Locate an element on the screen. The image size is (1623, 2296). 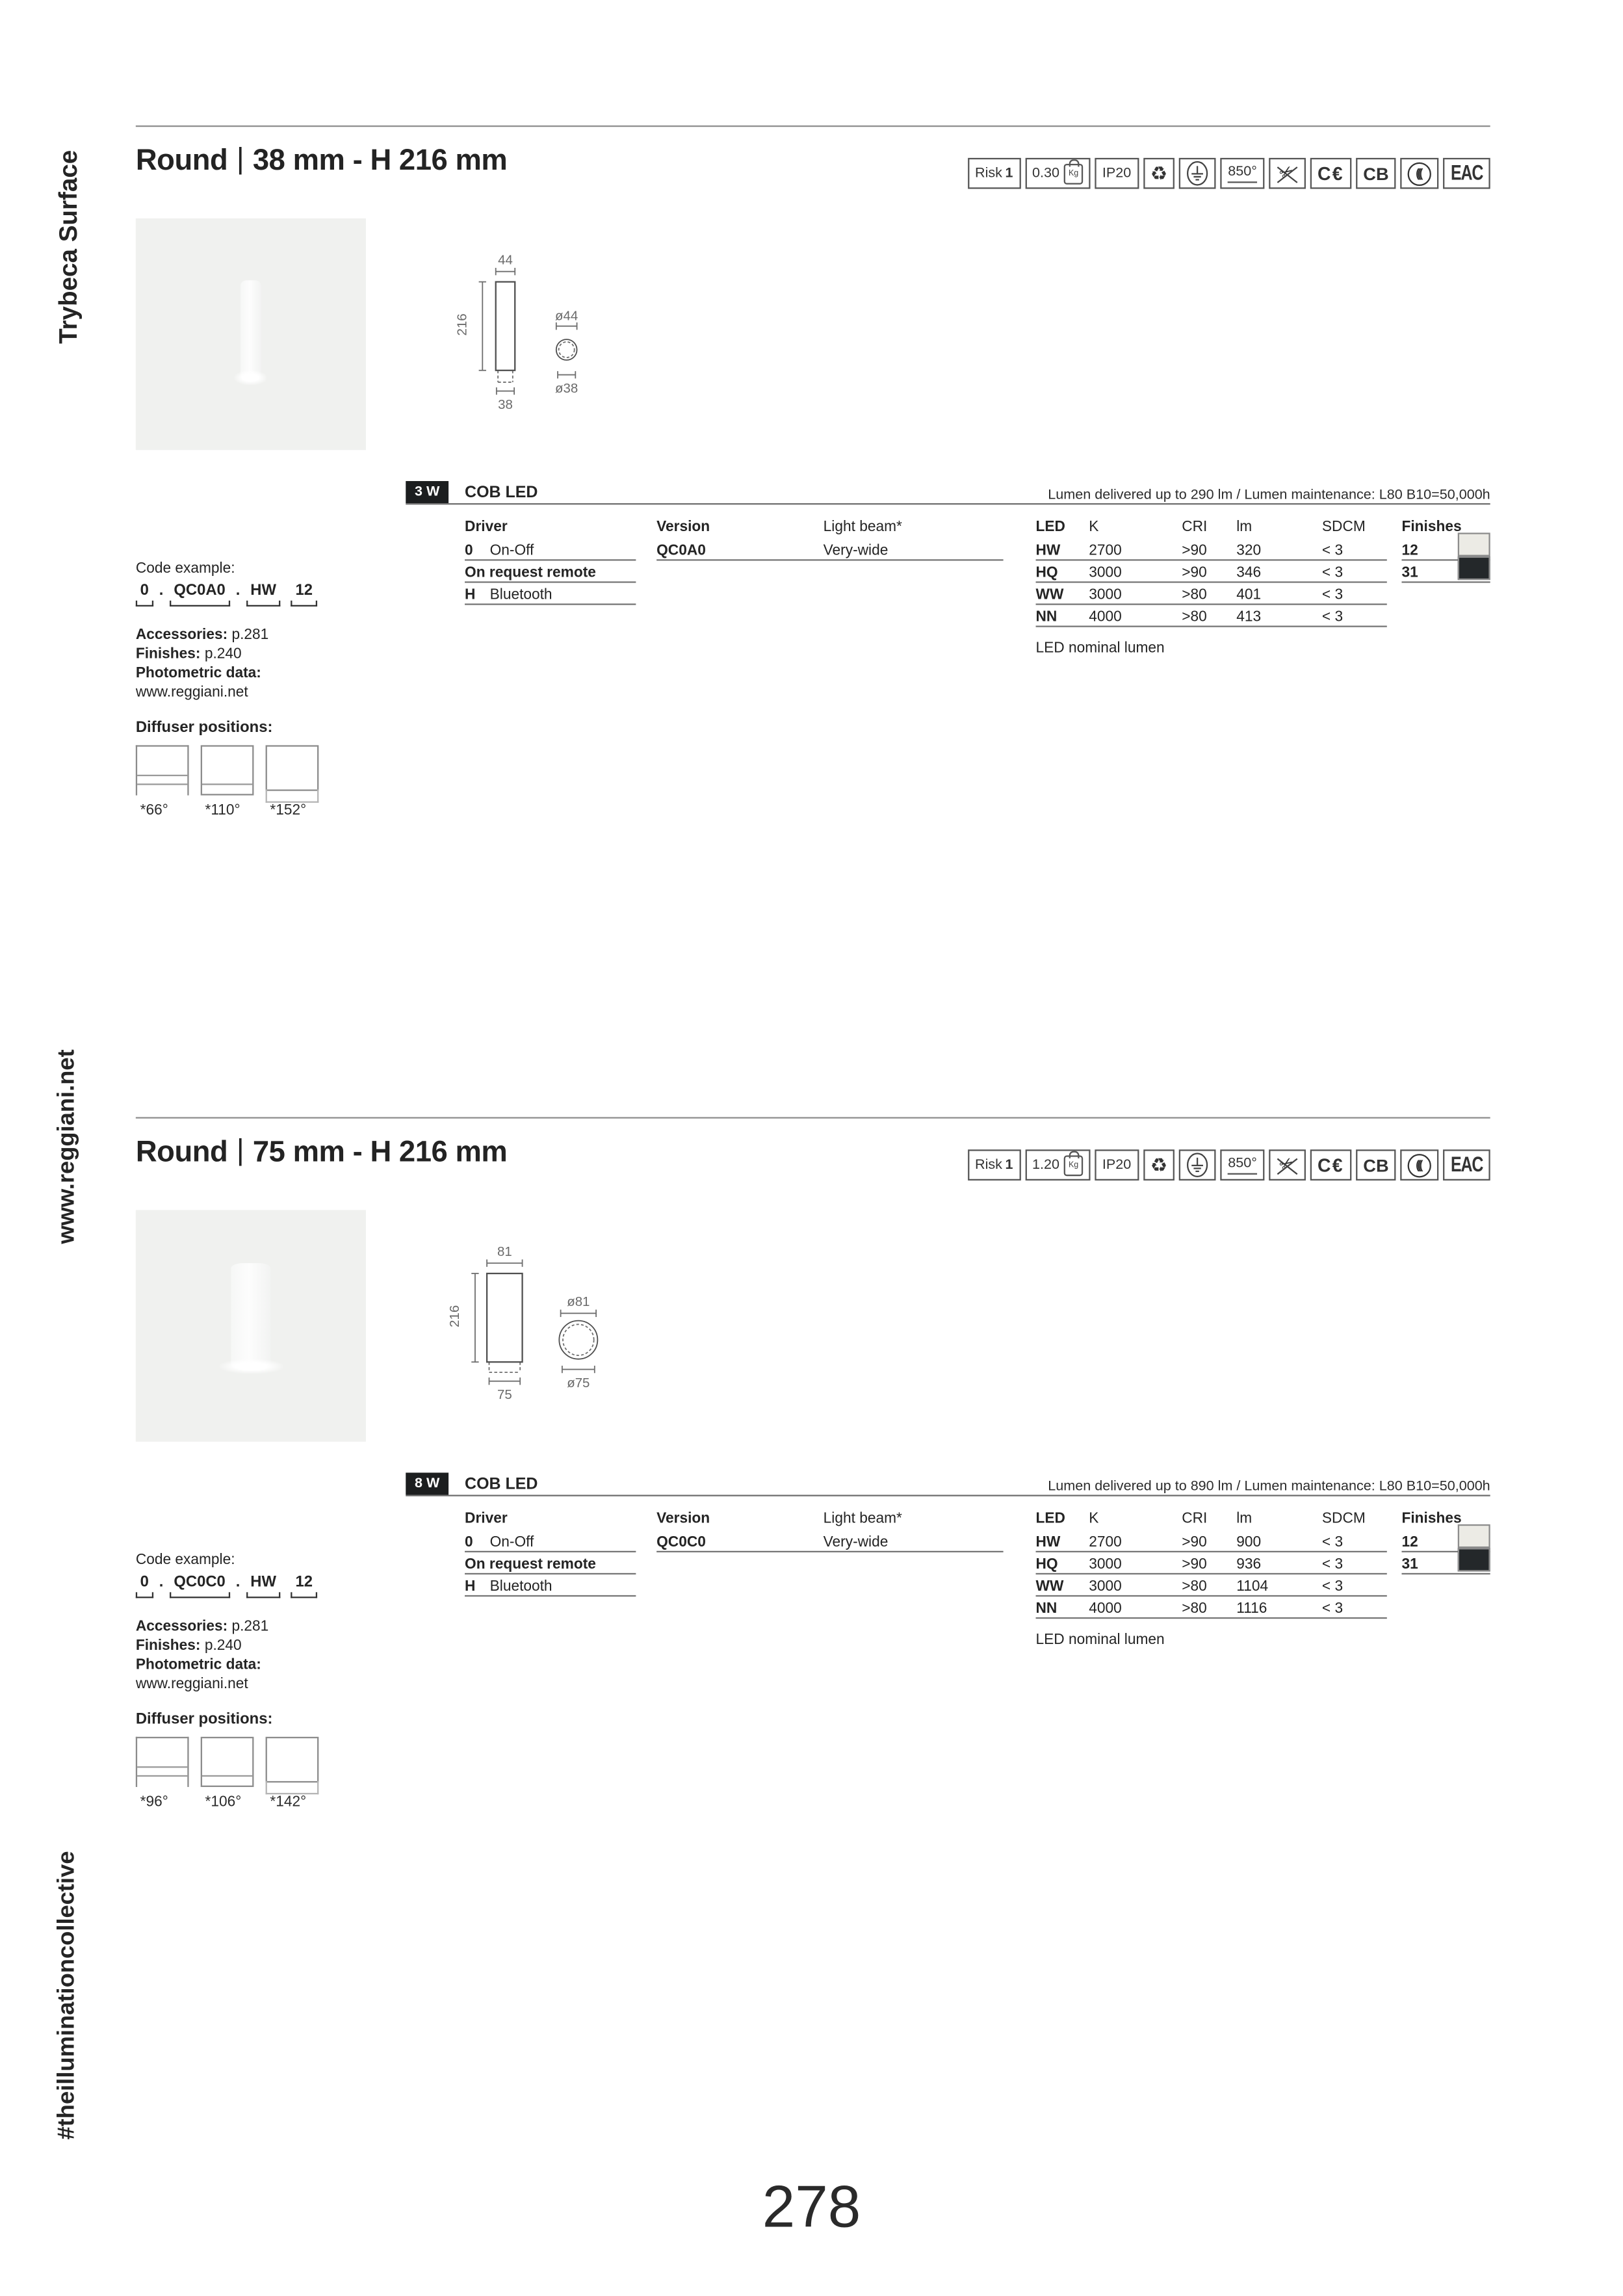
code-part: 12 is located at coordinates (304, 594).